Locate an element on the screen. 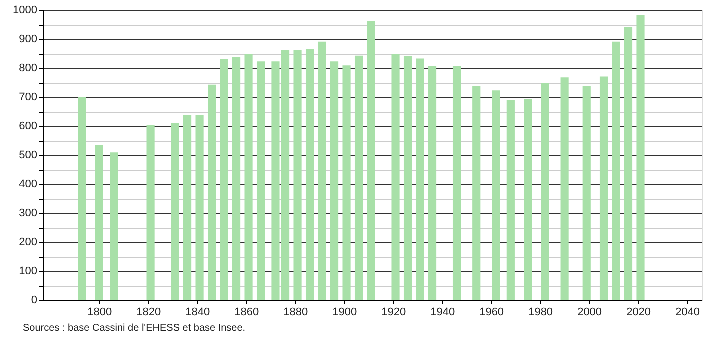 The image size is (710, 340). y-tick-label: 0 is located at coordinates (34, 300).